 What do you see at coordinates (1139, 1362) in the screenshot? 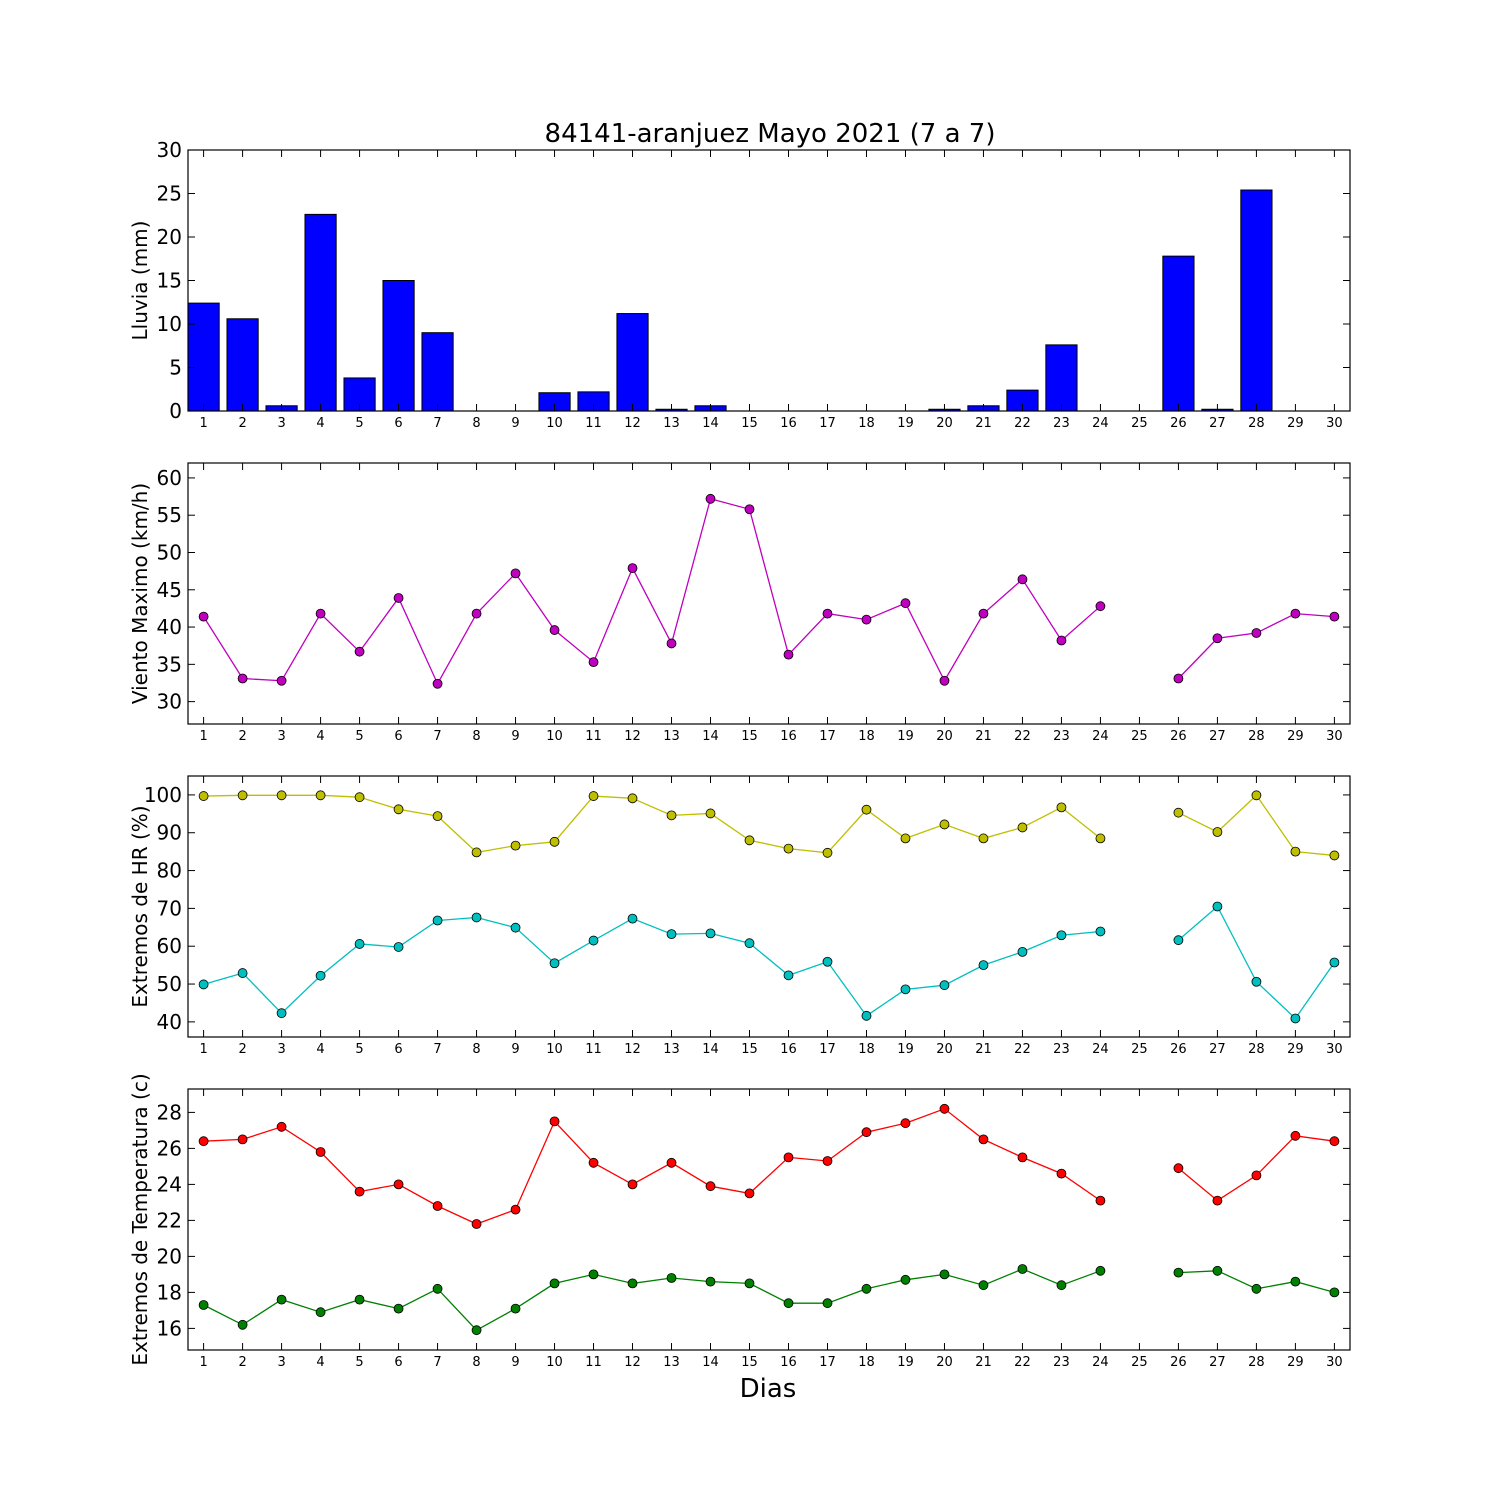
I see `x-tick-label: 25` at bounding box center [1139, 1362].